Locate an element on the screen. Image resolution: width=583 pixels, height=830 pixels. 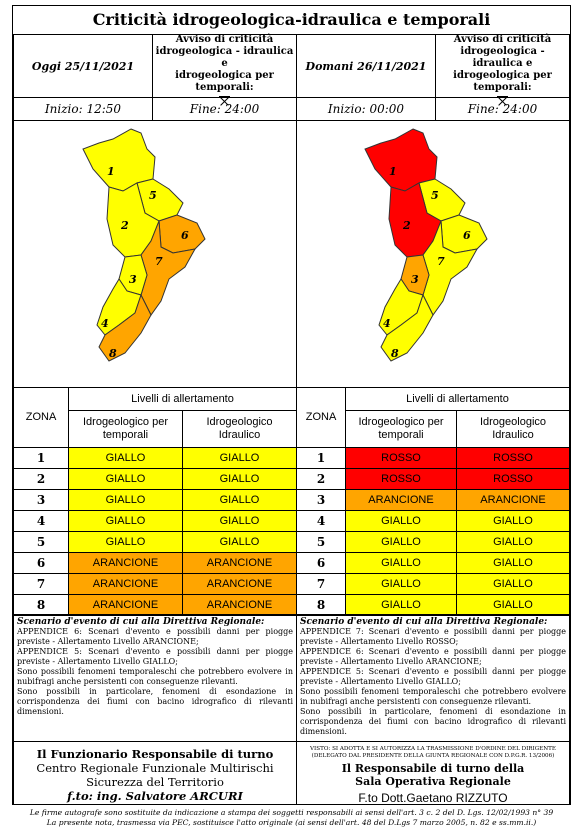
zone-row: 6 ARANCIONE ARANCIONE is located at coordinates (155, 563).